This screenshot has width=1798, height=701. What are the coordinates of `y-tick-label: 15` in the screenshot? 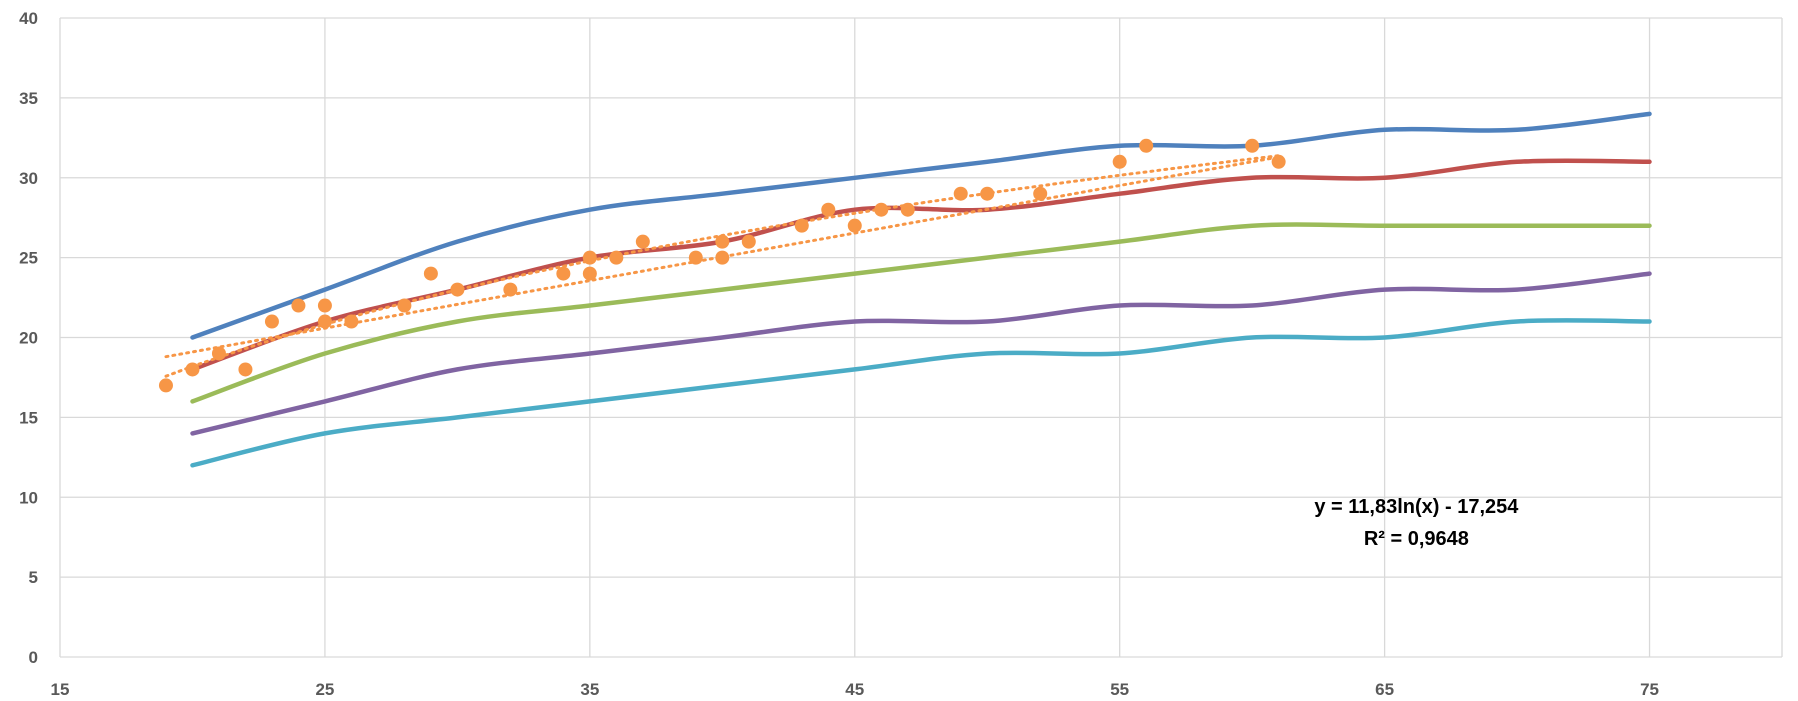 It's located at (28, 417).